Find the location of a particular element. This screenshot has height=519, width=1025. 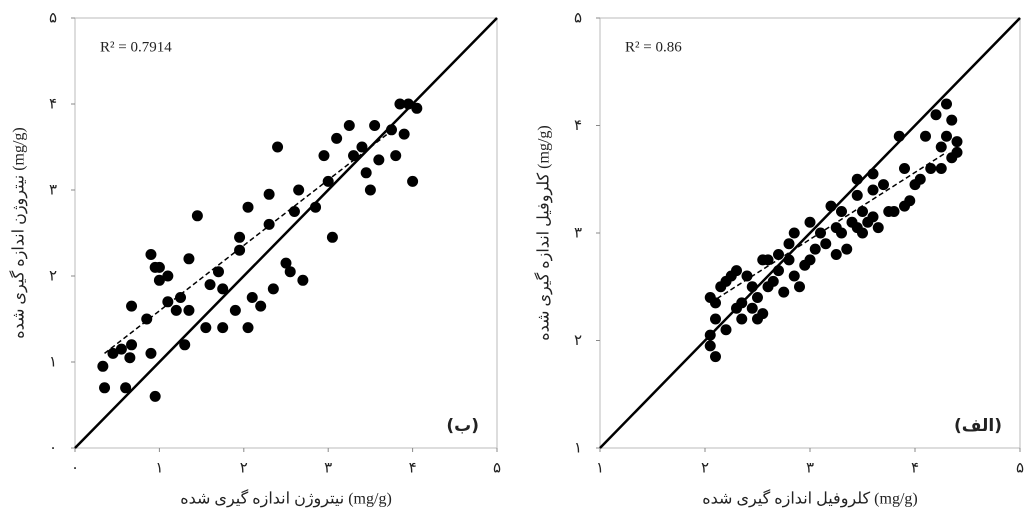

y-axis-label: نیتروژن اندازه گیری شده (mg/g) is located at coordinates (18, 233).